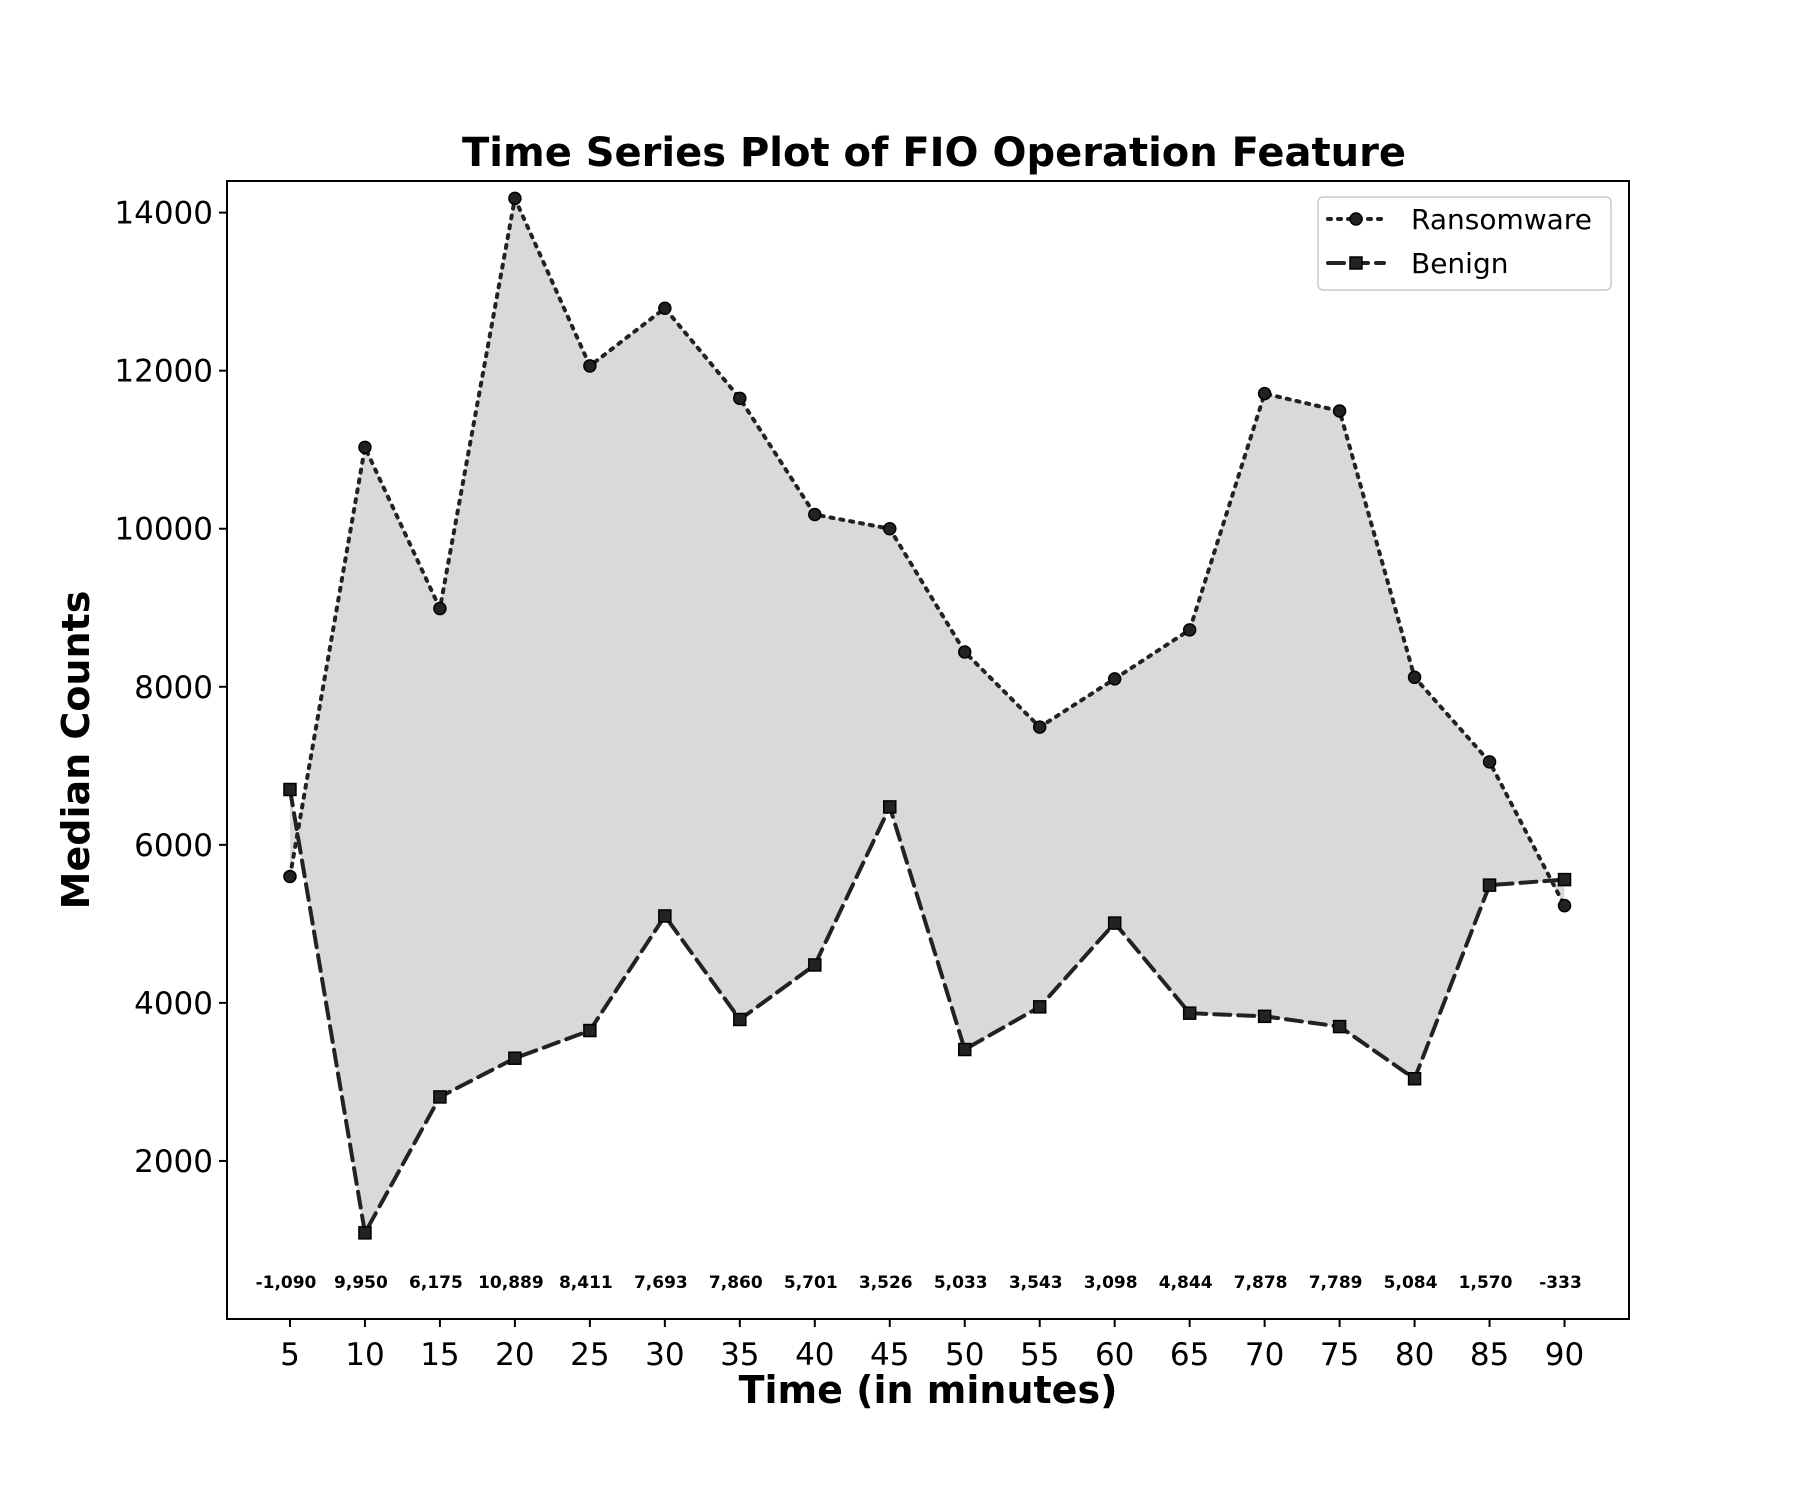 The width and height of the screenshot is (1800, 1500). Describe the element at coordinates (1560, 1283) in the screenshot. I see `difference-label: -333` at that location.